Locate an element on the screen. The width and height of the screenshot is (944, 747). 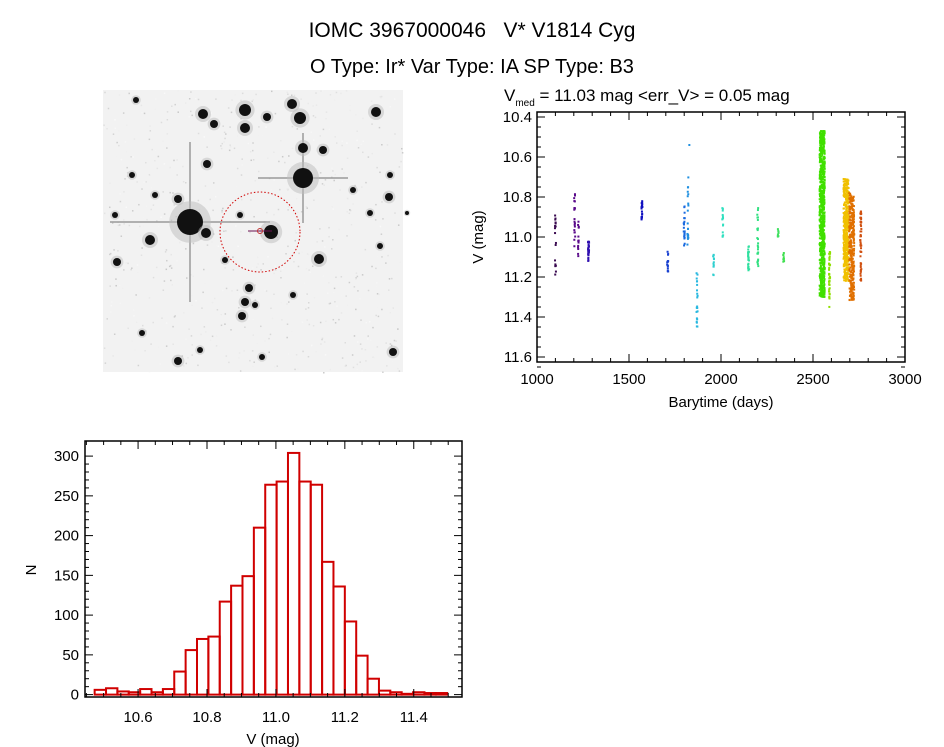
star is located at coordinates (249, 288).